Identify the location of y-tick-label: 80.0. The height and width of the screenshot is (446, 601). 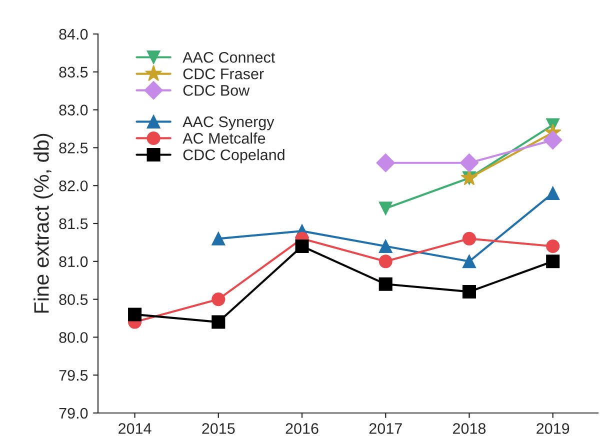
(73, 337).